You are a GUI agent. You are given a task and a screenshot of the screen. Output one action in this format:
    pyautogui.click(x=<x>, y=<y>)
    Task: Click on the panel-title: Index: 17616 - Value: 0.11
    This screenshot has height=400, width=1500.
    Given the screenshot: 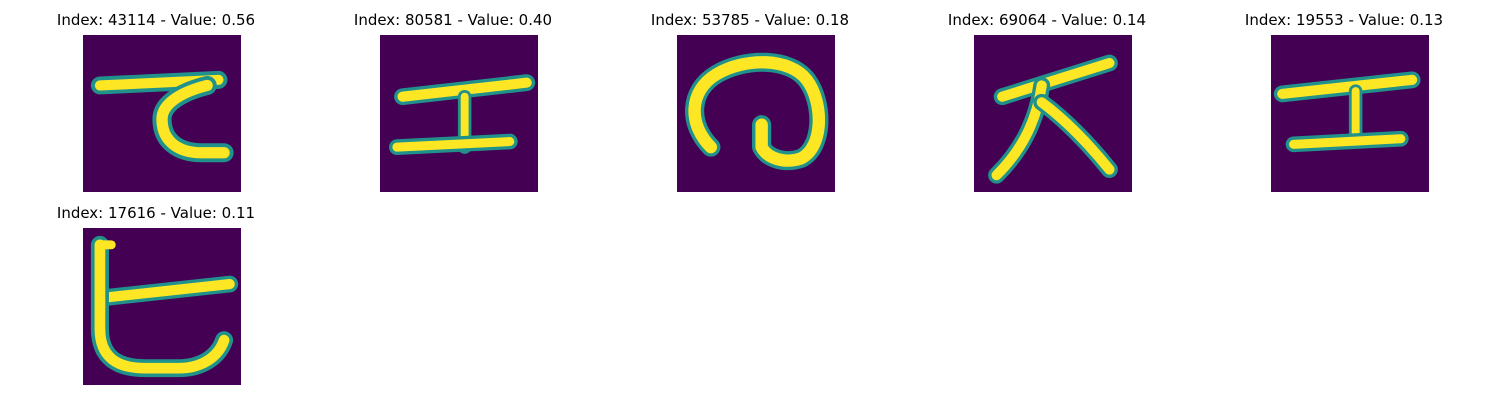 What is the action you would take?
    pyautogui.click(x=156, y=213)
    